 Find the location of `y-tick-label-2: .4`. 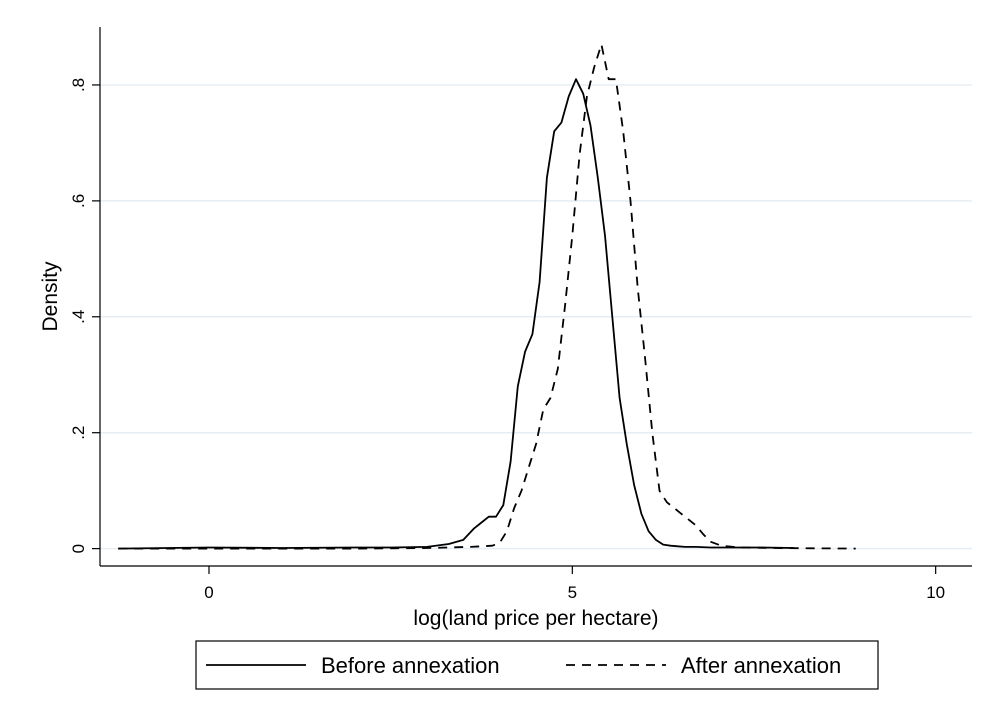

y-tick-label-2: .4 is located at coordinates (78, 317).